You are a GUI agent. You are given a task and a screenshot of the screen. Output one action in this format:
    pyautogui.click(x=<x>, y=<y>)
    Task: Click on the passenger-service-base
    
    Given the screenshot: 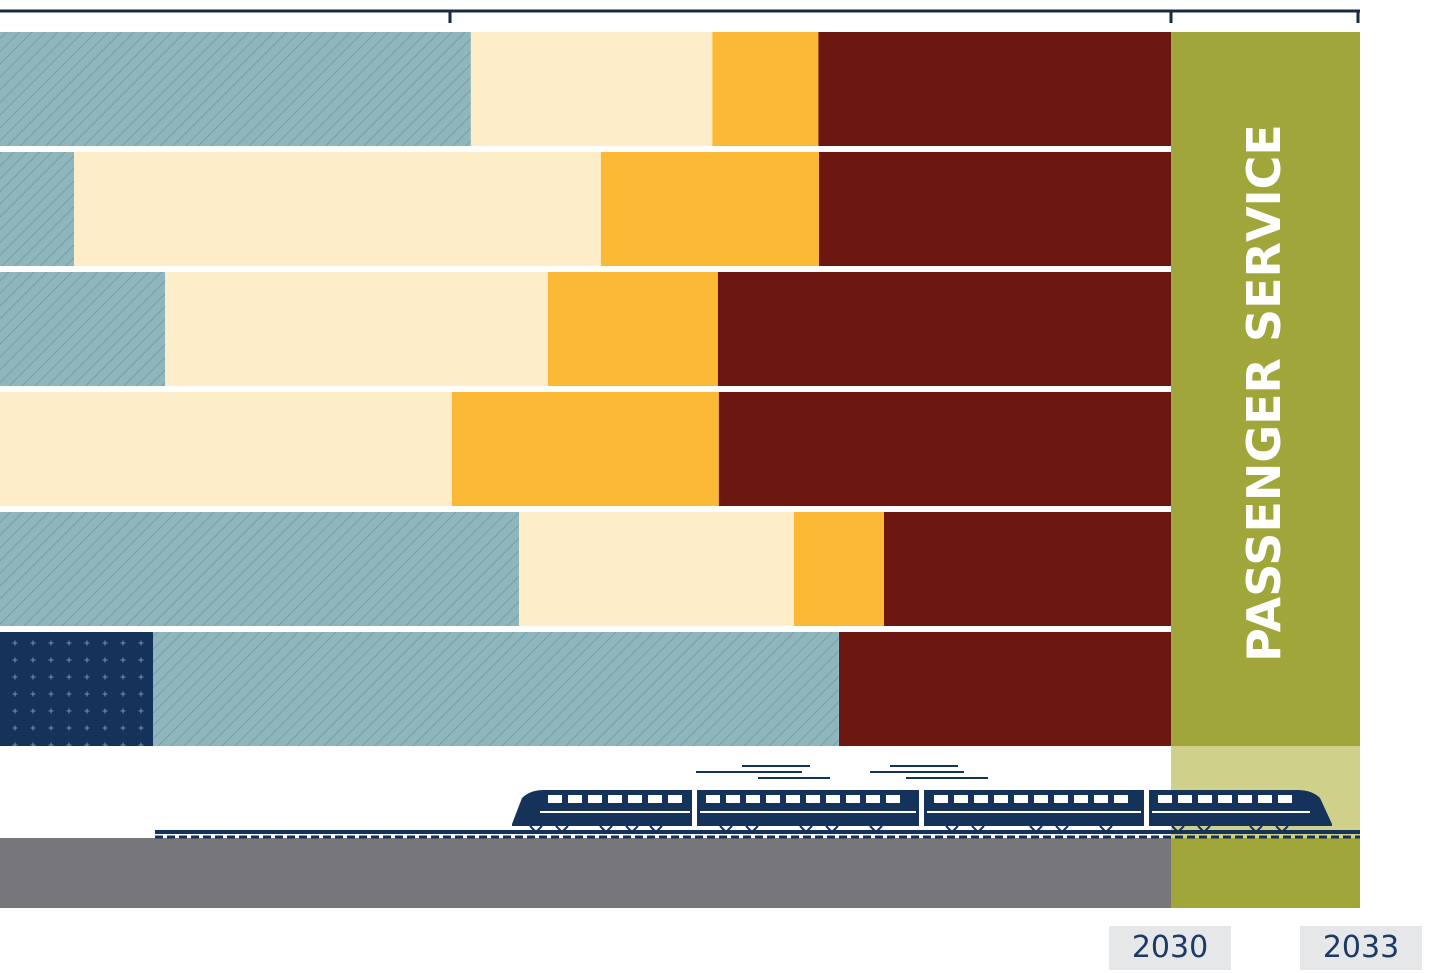 What is the action you would take?
    pyautogui.click(x=1265, y=873)
    